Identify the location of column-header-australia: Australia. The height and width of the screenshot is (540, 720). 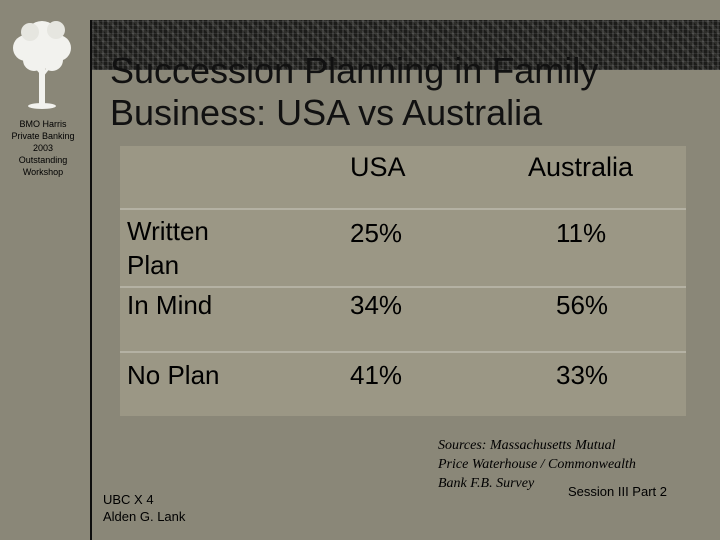
(581, 167).